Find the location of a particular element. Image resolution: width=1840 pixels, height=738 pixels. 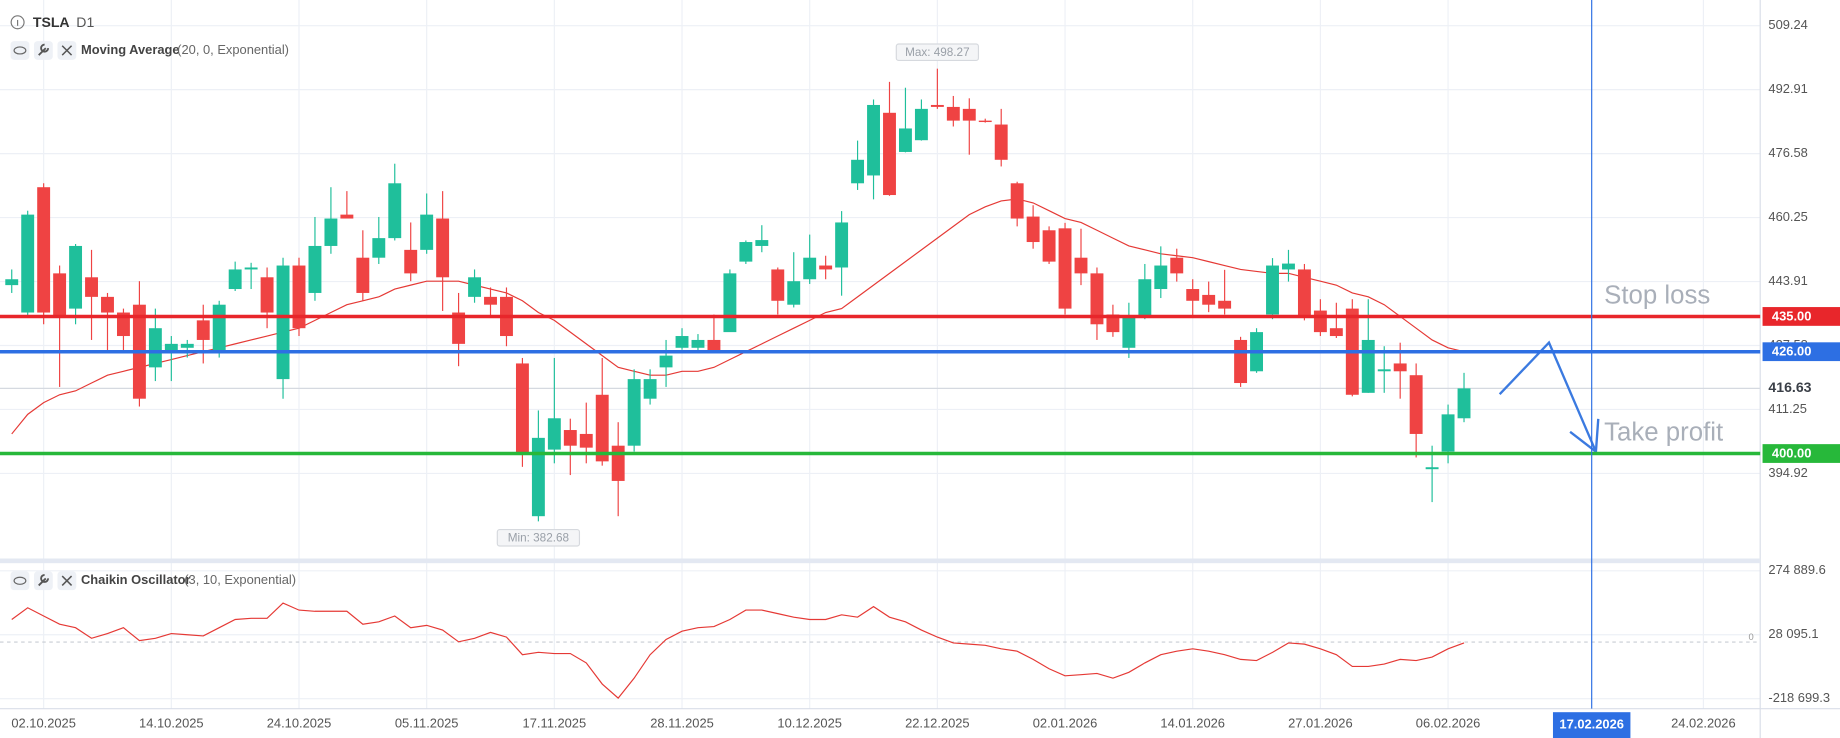

arrow-path is located at coordinates (1547, 396).